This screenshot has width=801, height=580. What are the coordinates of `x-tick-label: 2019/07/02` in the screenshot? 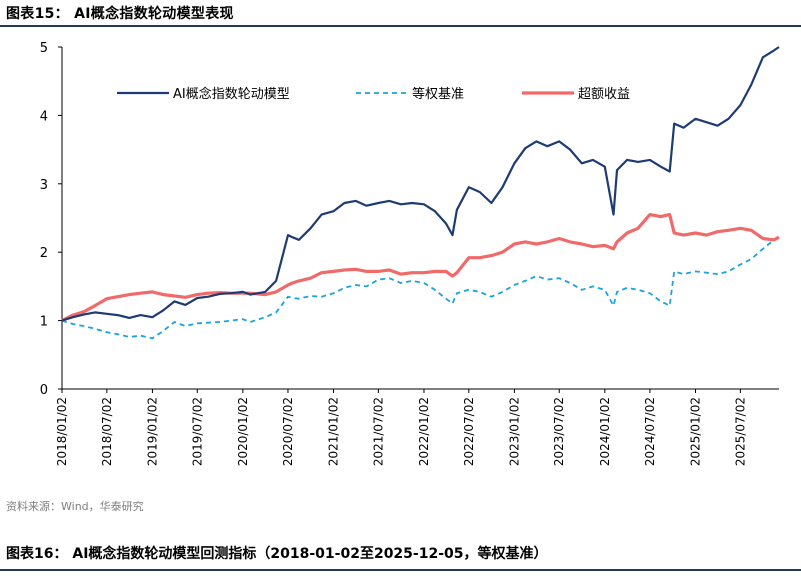 It's located at (197, 431).